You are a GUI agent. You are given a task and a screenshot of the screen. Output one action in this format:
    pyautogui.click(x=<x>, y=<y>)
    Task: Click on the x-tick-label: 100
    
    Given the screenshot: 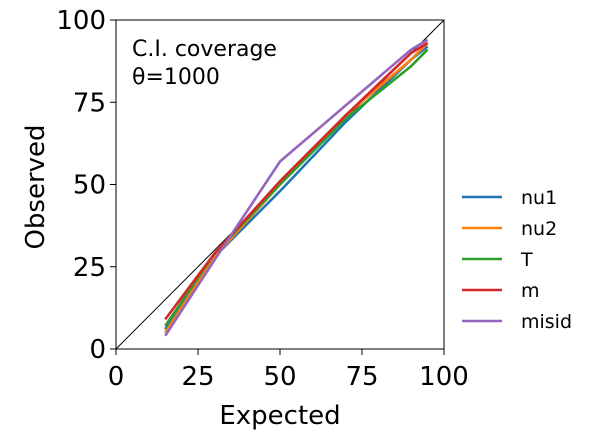 What is the action you would take?
    pyautogui.click(x=444, y=377)
    